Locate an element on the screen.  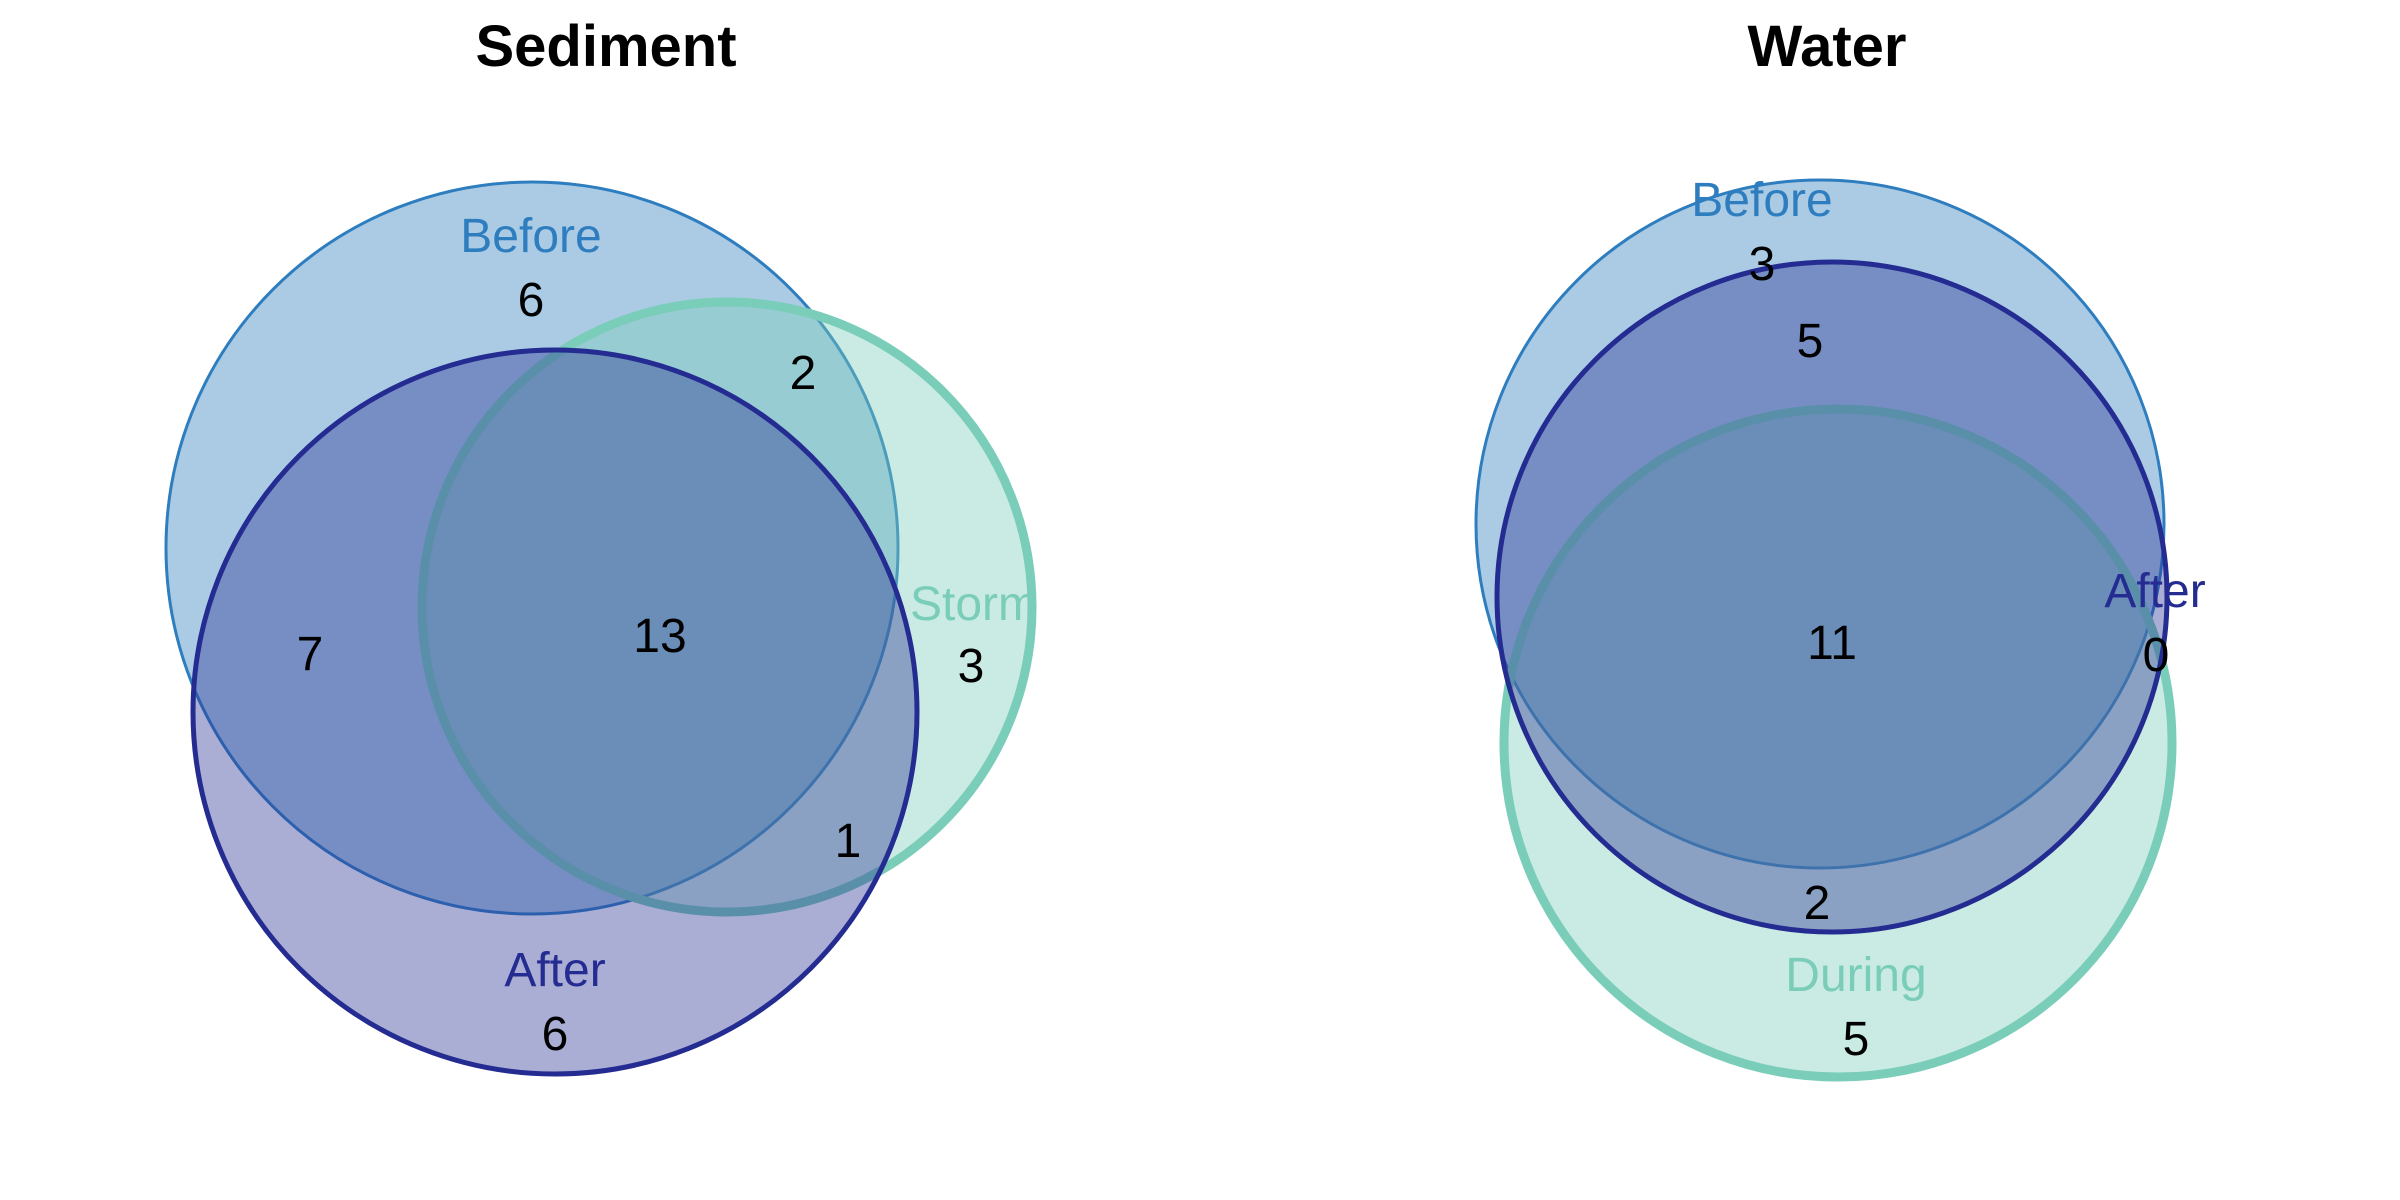
water-during-label: During is located at coordinates (1855, 975).